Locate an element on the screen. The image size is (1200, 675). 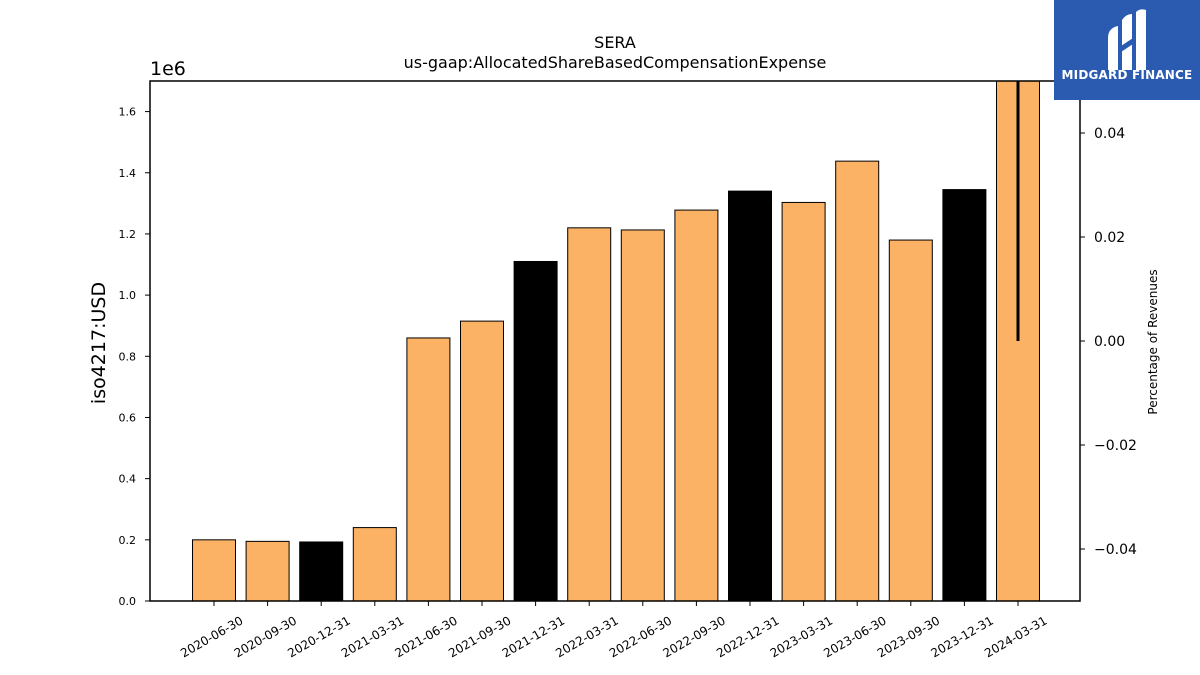
chart-title: SERA is located at coordinates (615, 42).